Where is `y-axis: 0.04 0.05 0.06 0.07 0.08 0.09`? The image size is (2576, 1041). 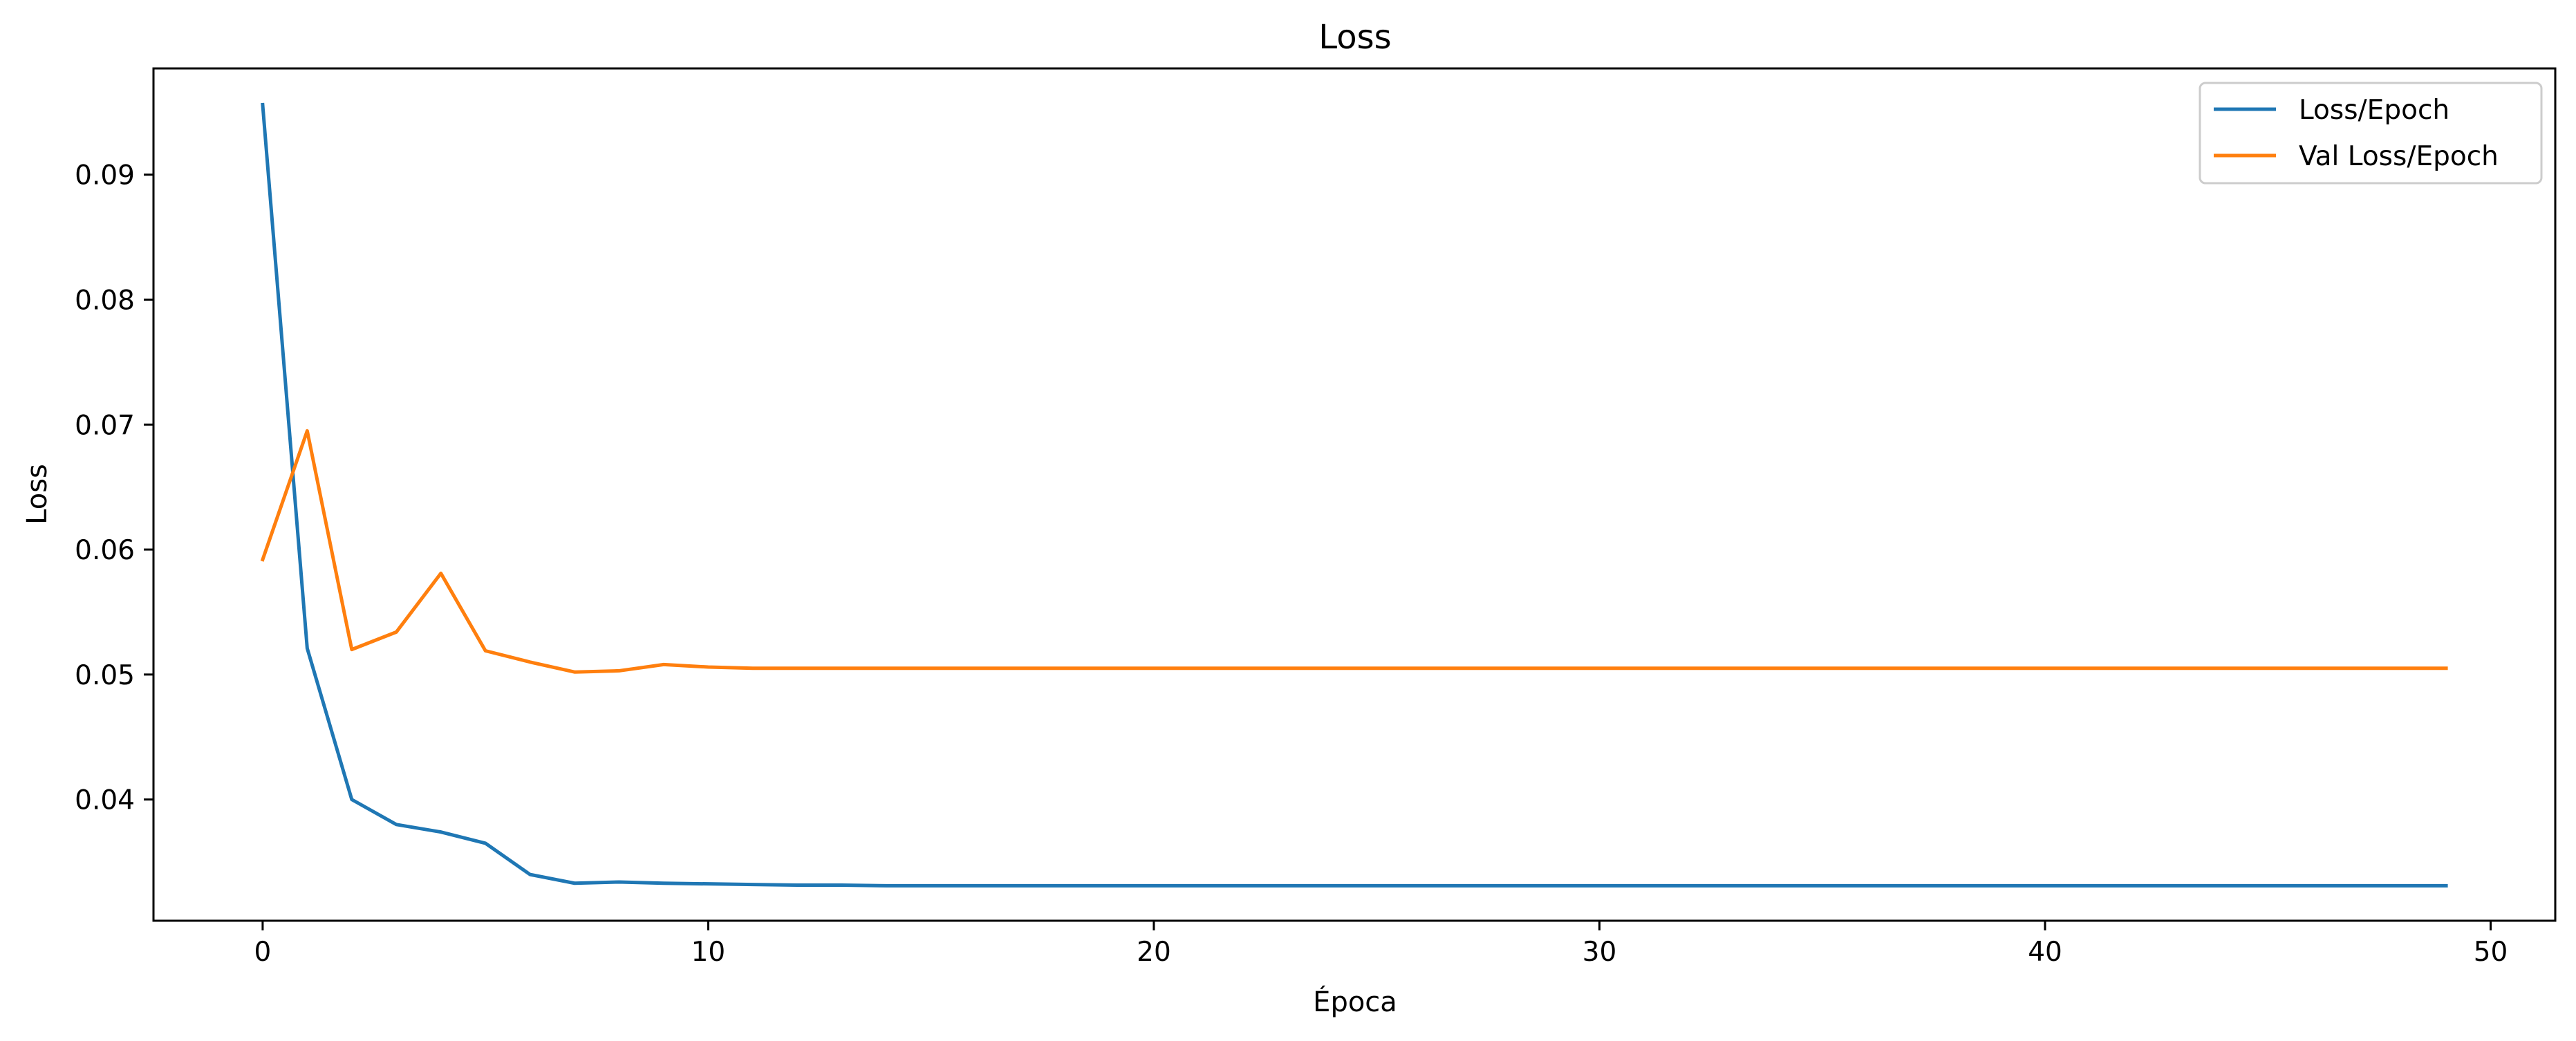 y-axis: 0.04 0.05 0.06 0.07 0.08 0.09 is located at coordinates (114, 488).